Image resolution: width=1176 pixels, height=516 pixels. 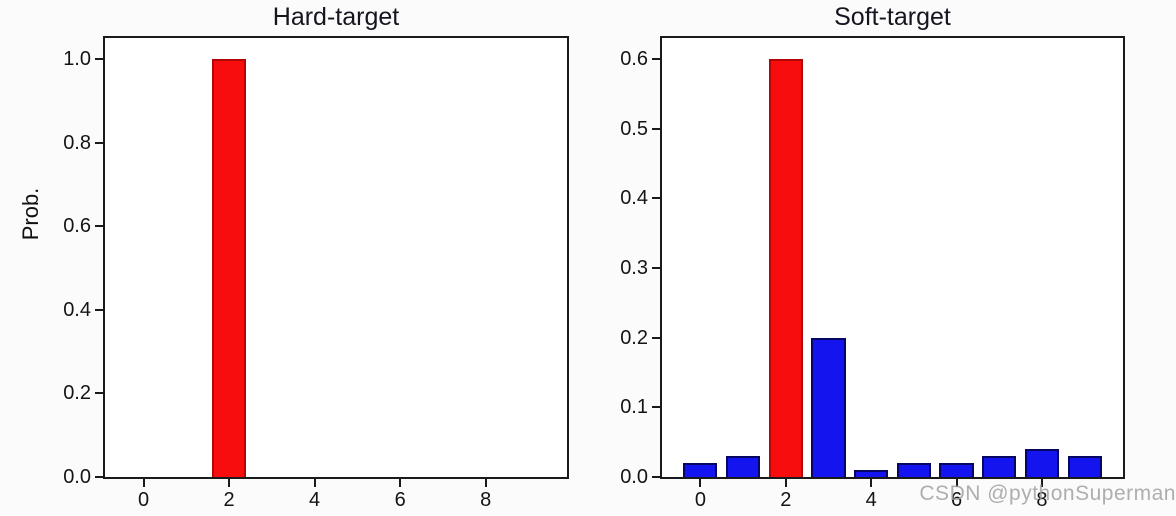 I want to click on y-tick-label: 0.8, so click(x=77, y=142).